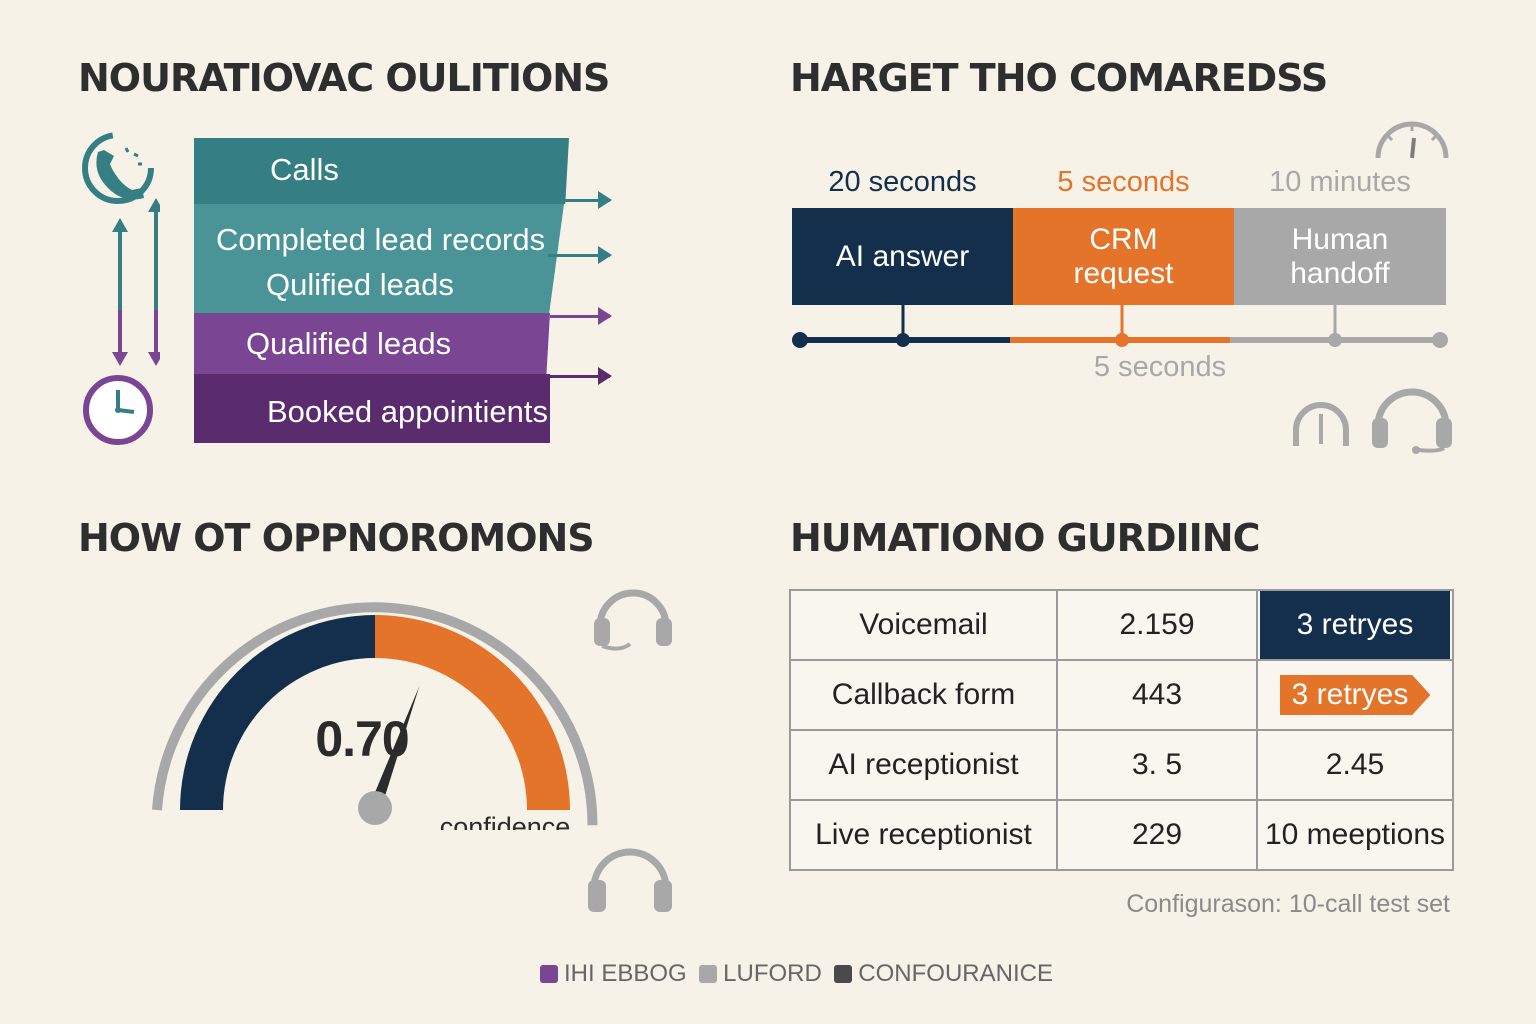 Image resolution: width=1536 pixels, height=1024 pixels. I want to click on table-cell: 229, so click(1157, 835).